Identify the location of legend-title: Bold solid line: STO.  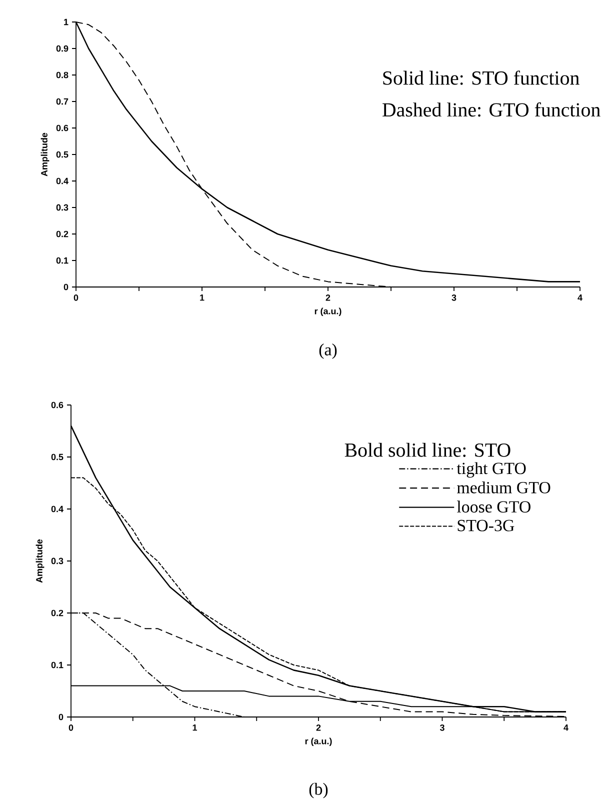
(427, 449).